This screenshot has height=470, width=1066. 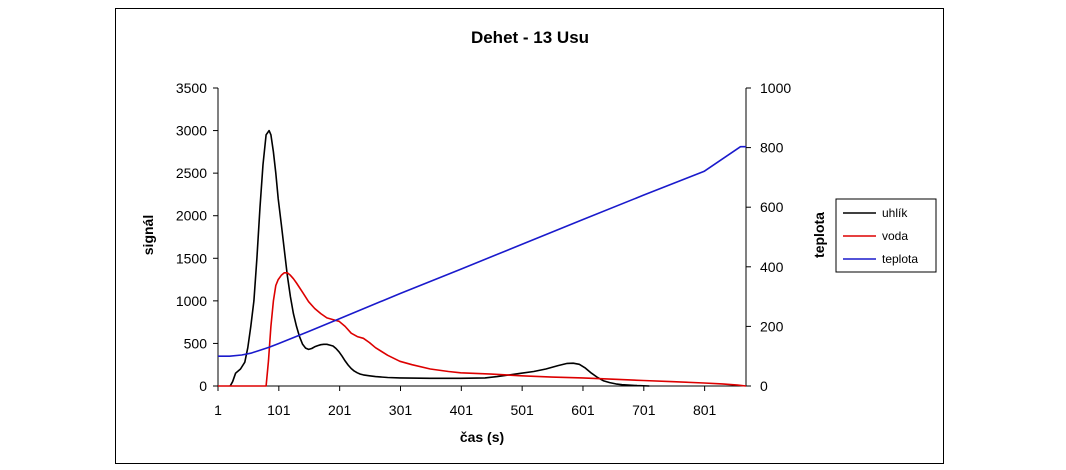 I want to click on x-axis-label: čas (s), so click(x=482, y=437).